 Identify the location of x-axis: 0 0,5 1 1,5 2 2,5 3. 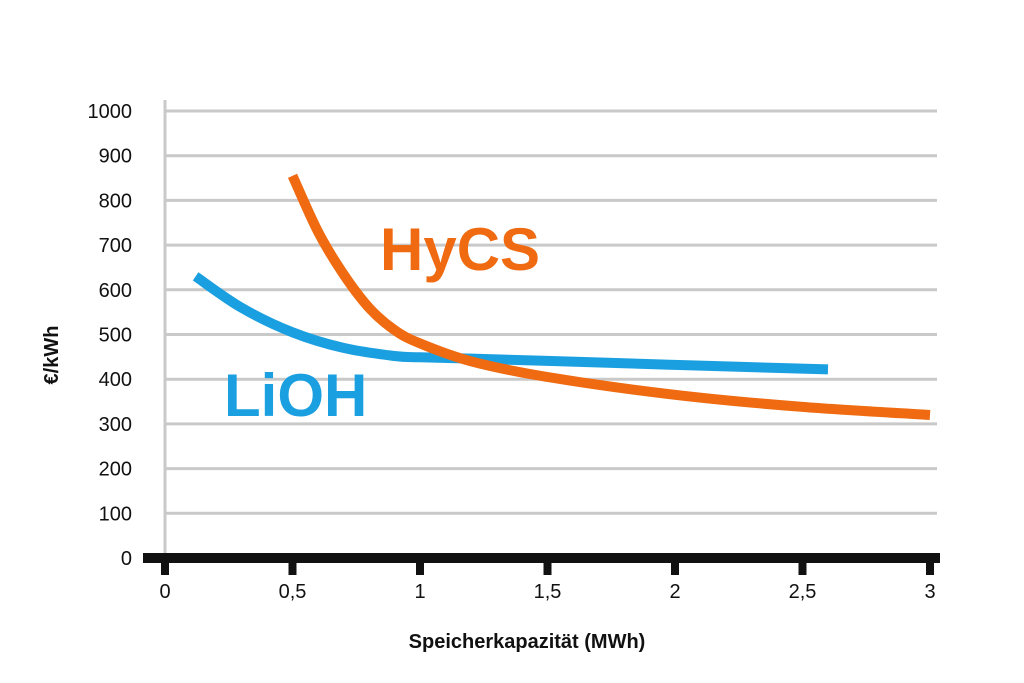
(541, 578).